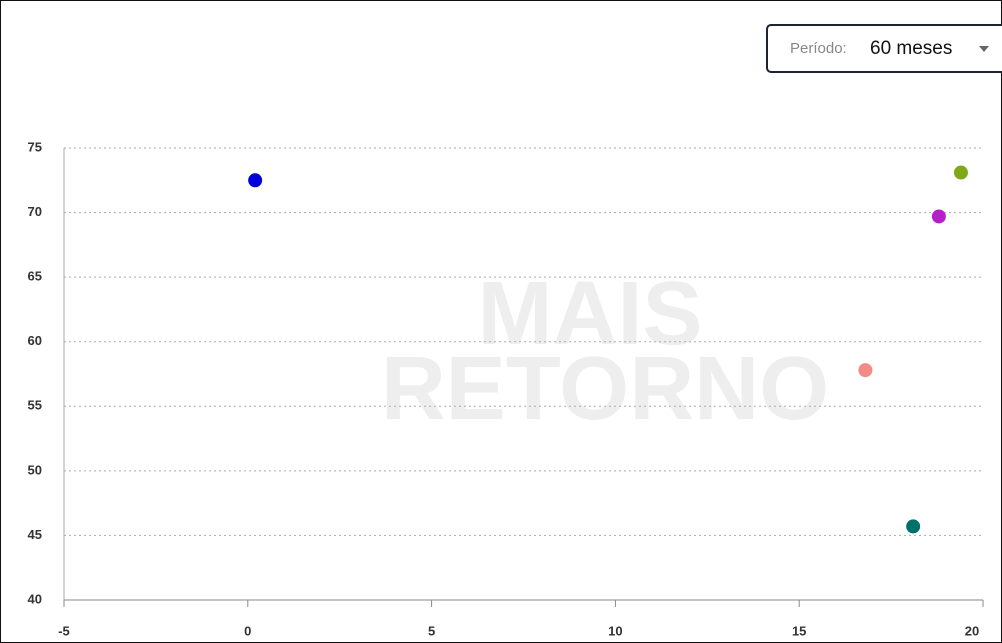 The width and height of the screenshot is (1002, 643). What do you see at coordinates (972, 630) in the screenshot?
I see `x-tick-label: 20` at bounding box center [972, 630].